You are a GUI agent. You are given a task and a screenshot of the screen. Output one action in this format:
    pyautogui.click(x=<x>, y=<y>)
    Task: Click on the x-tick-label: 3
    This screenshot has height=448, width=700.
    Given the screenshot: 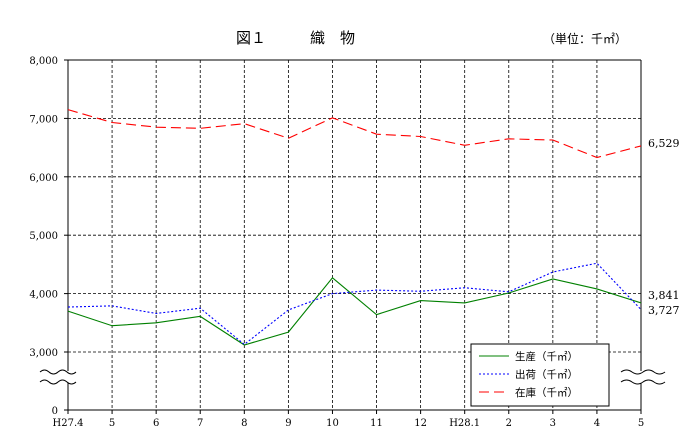 What is the action you would take?
    pyautogui.click(x=553, y=423)
    